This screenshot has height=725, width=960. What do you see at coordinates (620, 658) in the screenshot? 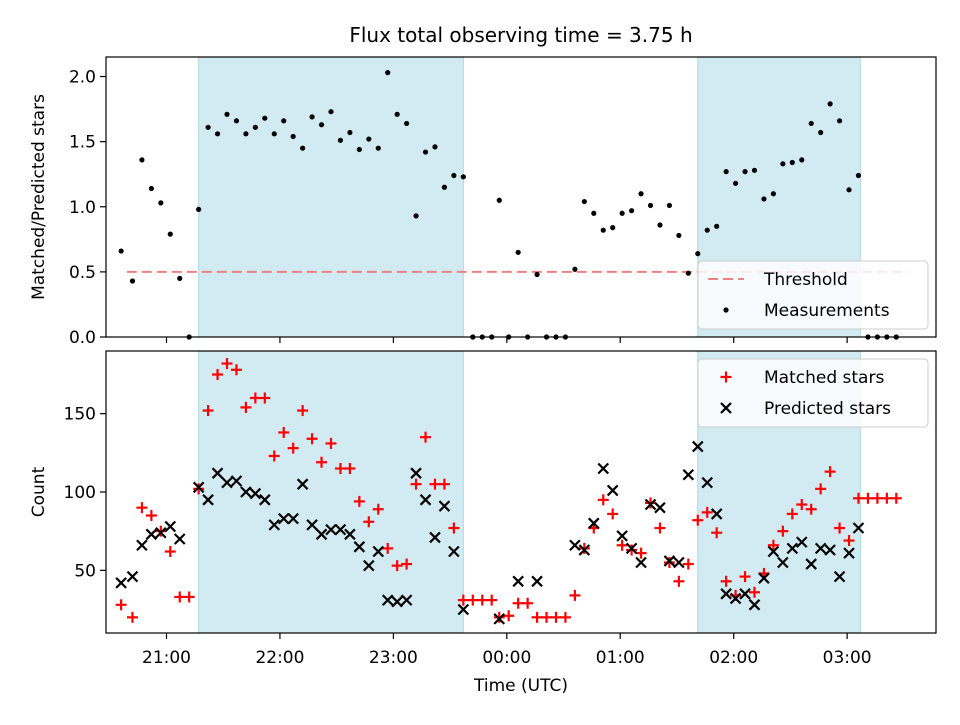
I see `x-tick-label: 01:00` at bounding box center [620, 658].